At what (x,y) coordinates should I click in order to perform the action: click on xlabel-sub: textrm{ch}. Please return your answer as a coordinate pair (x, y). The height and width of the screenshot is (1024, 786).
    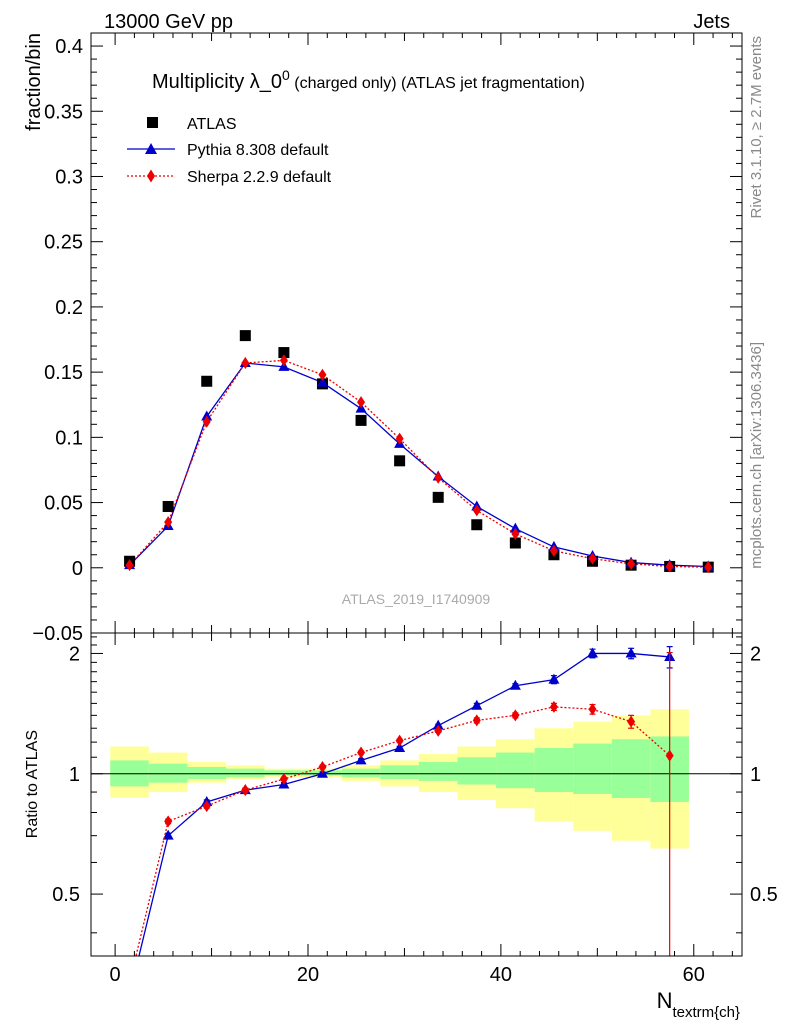
    Looking at the image, I should click on (706, 1012).